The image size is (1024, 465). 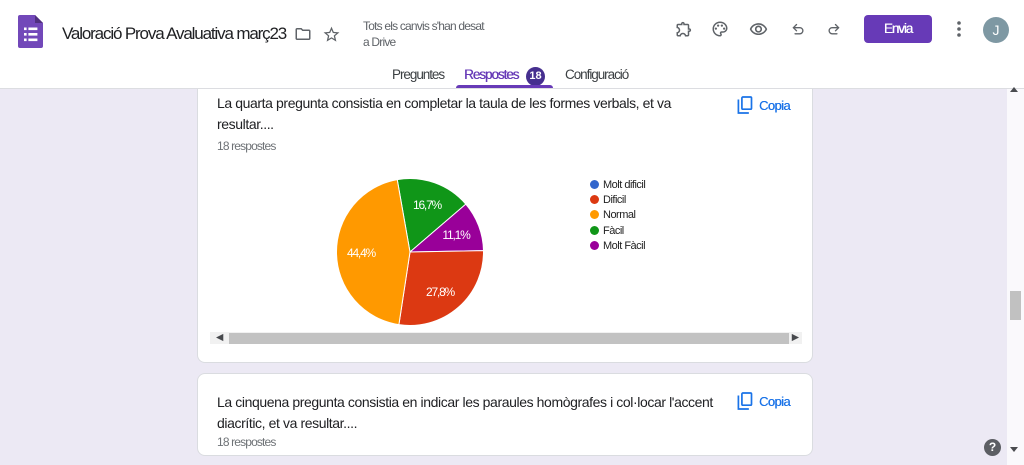 I want to click on svg-text: 16,7%, so click(x=428, y=205).